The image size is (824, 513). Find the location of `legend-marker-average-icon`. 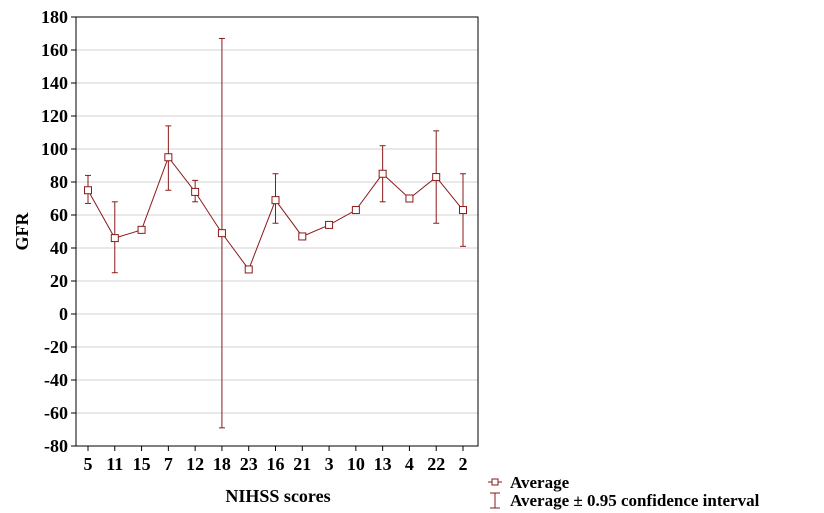

legend-marker-average-icon is located at coordinates (495, 482).